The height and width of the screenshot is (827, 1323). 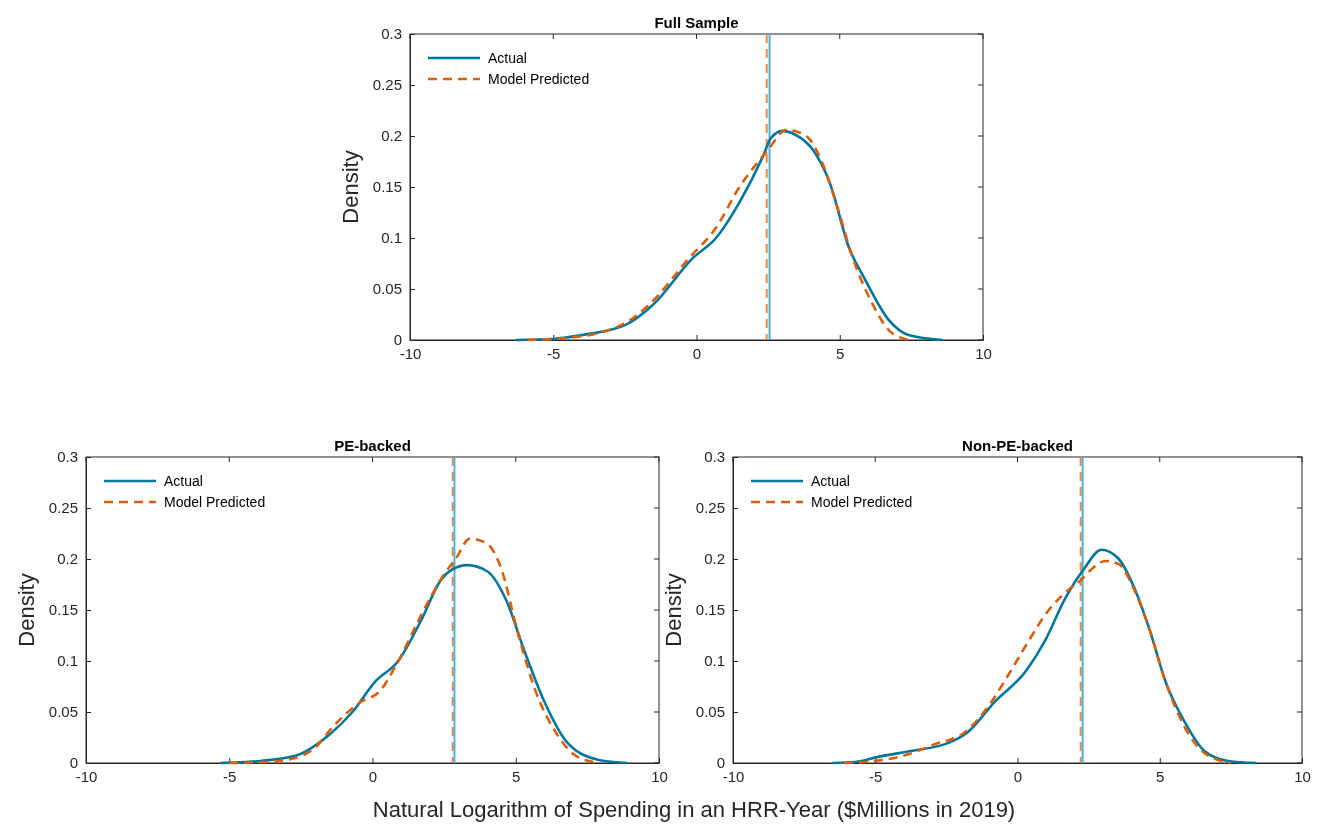 I want to click on chart-title: Non-PE-backed, so click(x=1017, y=445).